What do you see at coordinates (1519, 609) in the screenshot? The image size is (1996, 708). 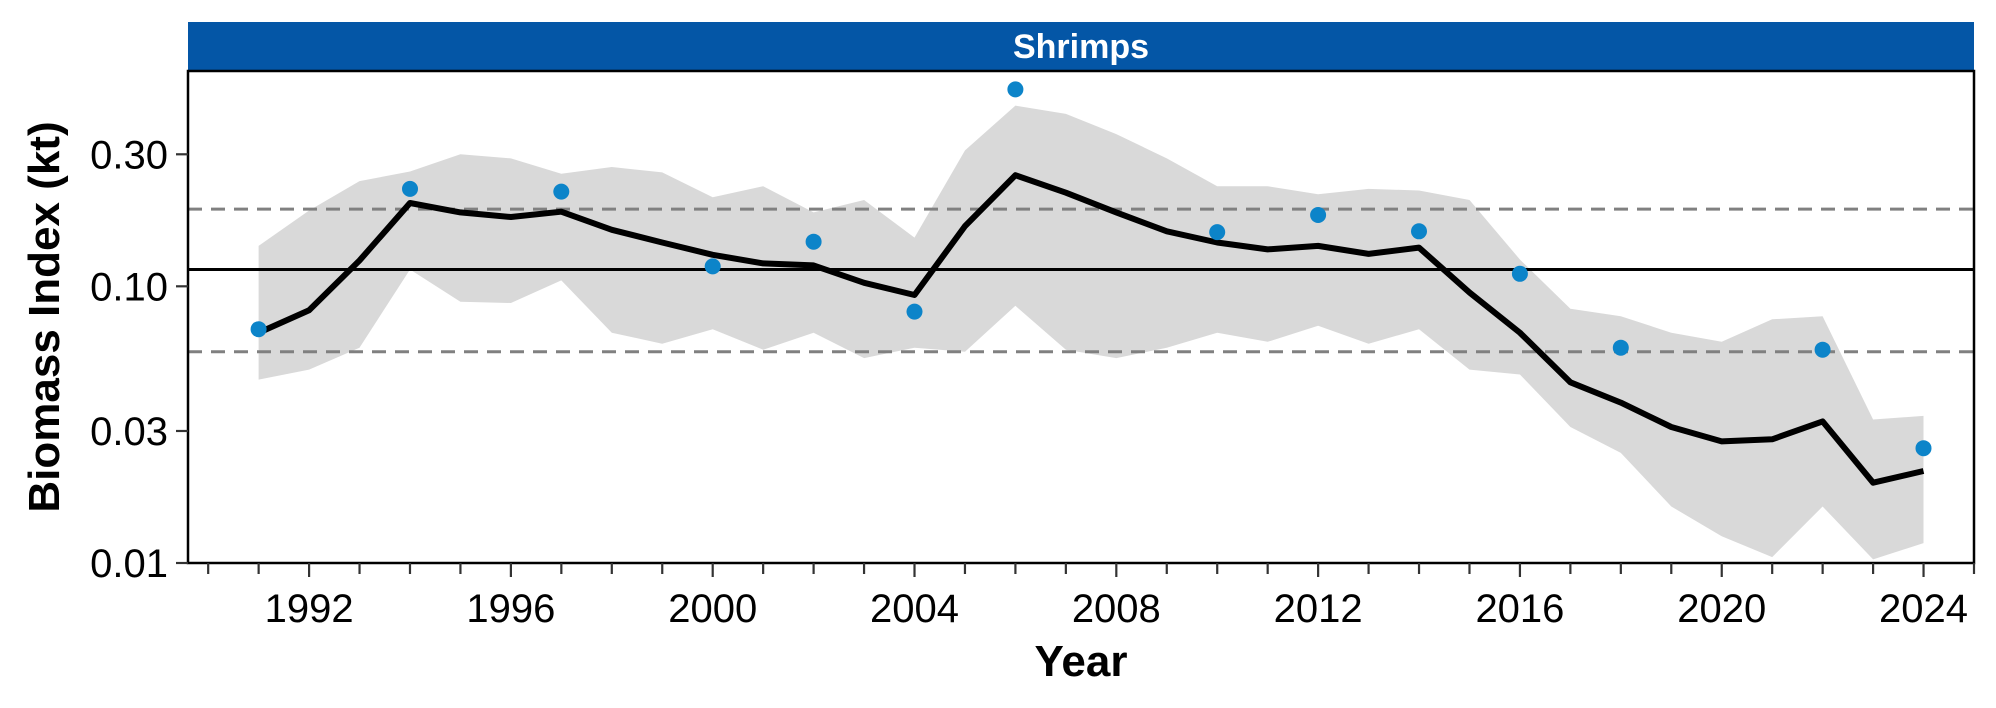 I see `x-tick-label: 2016` at bounding box center [1519, 609].